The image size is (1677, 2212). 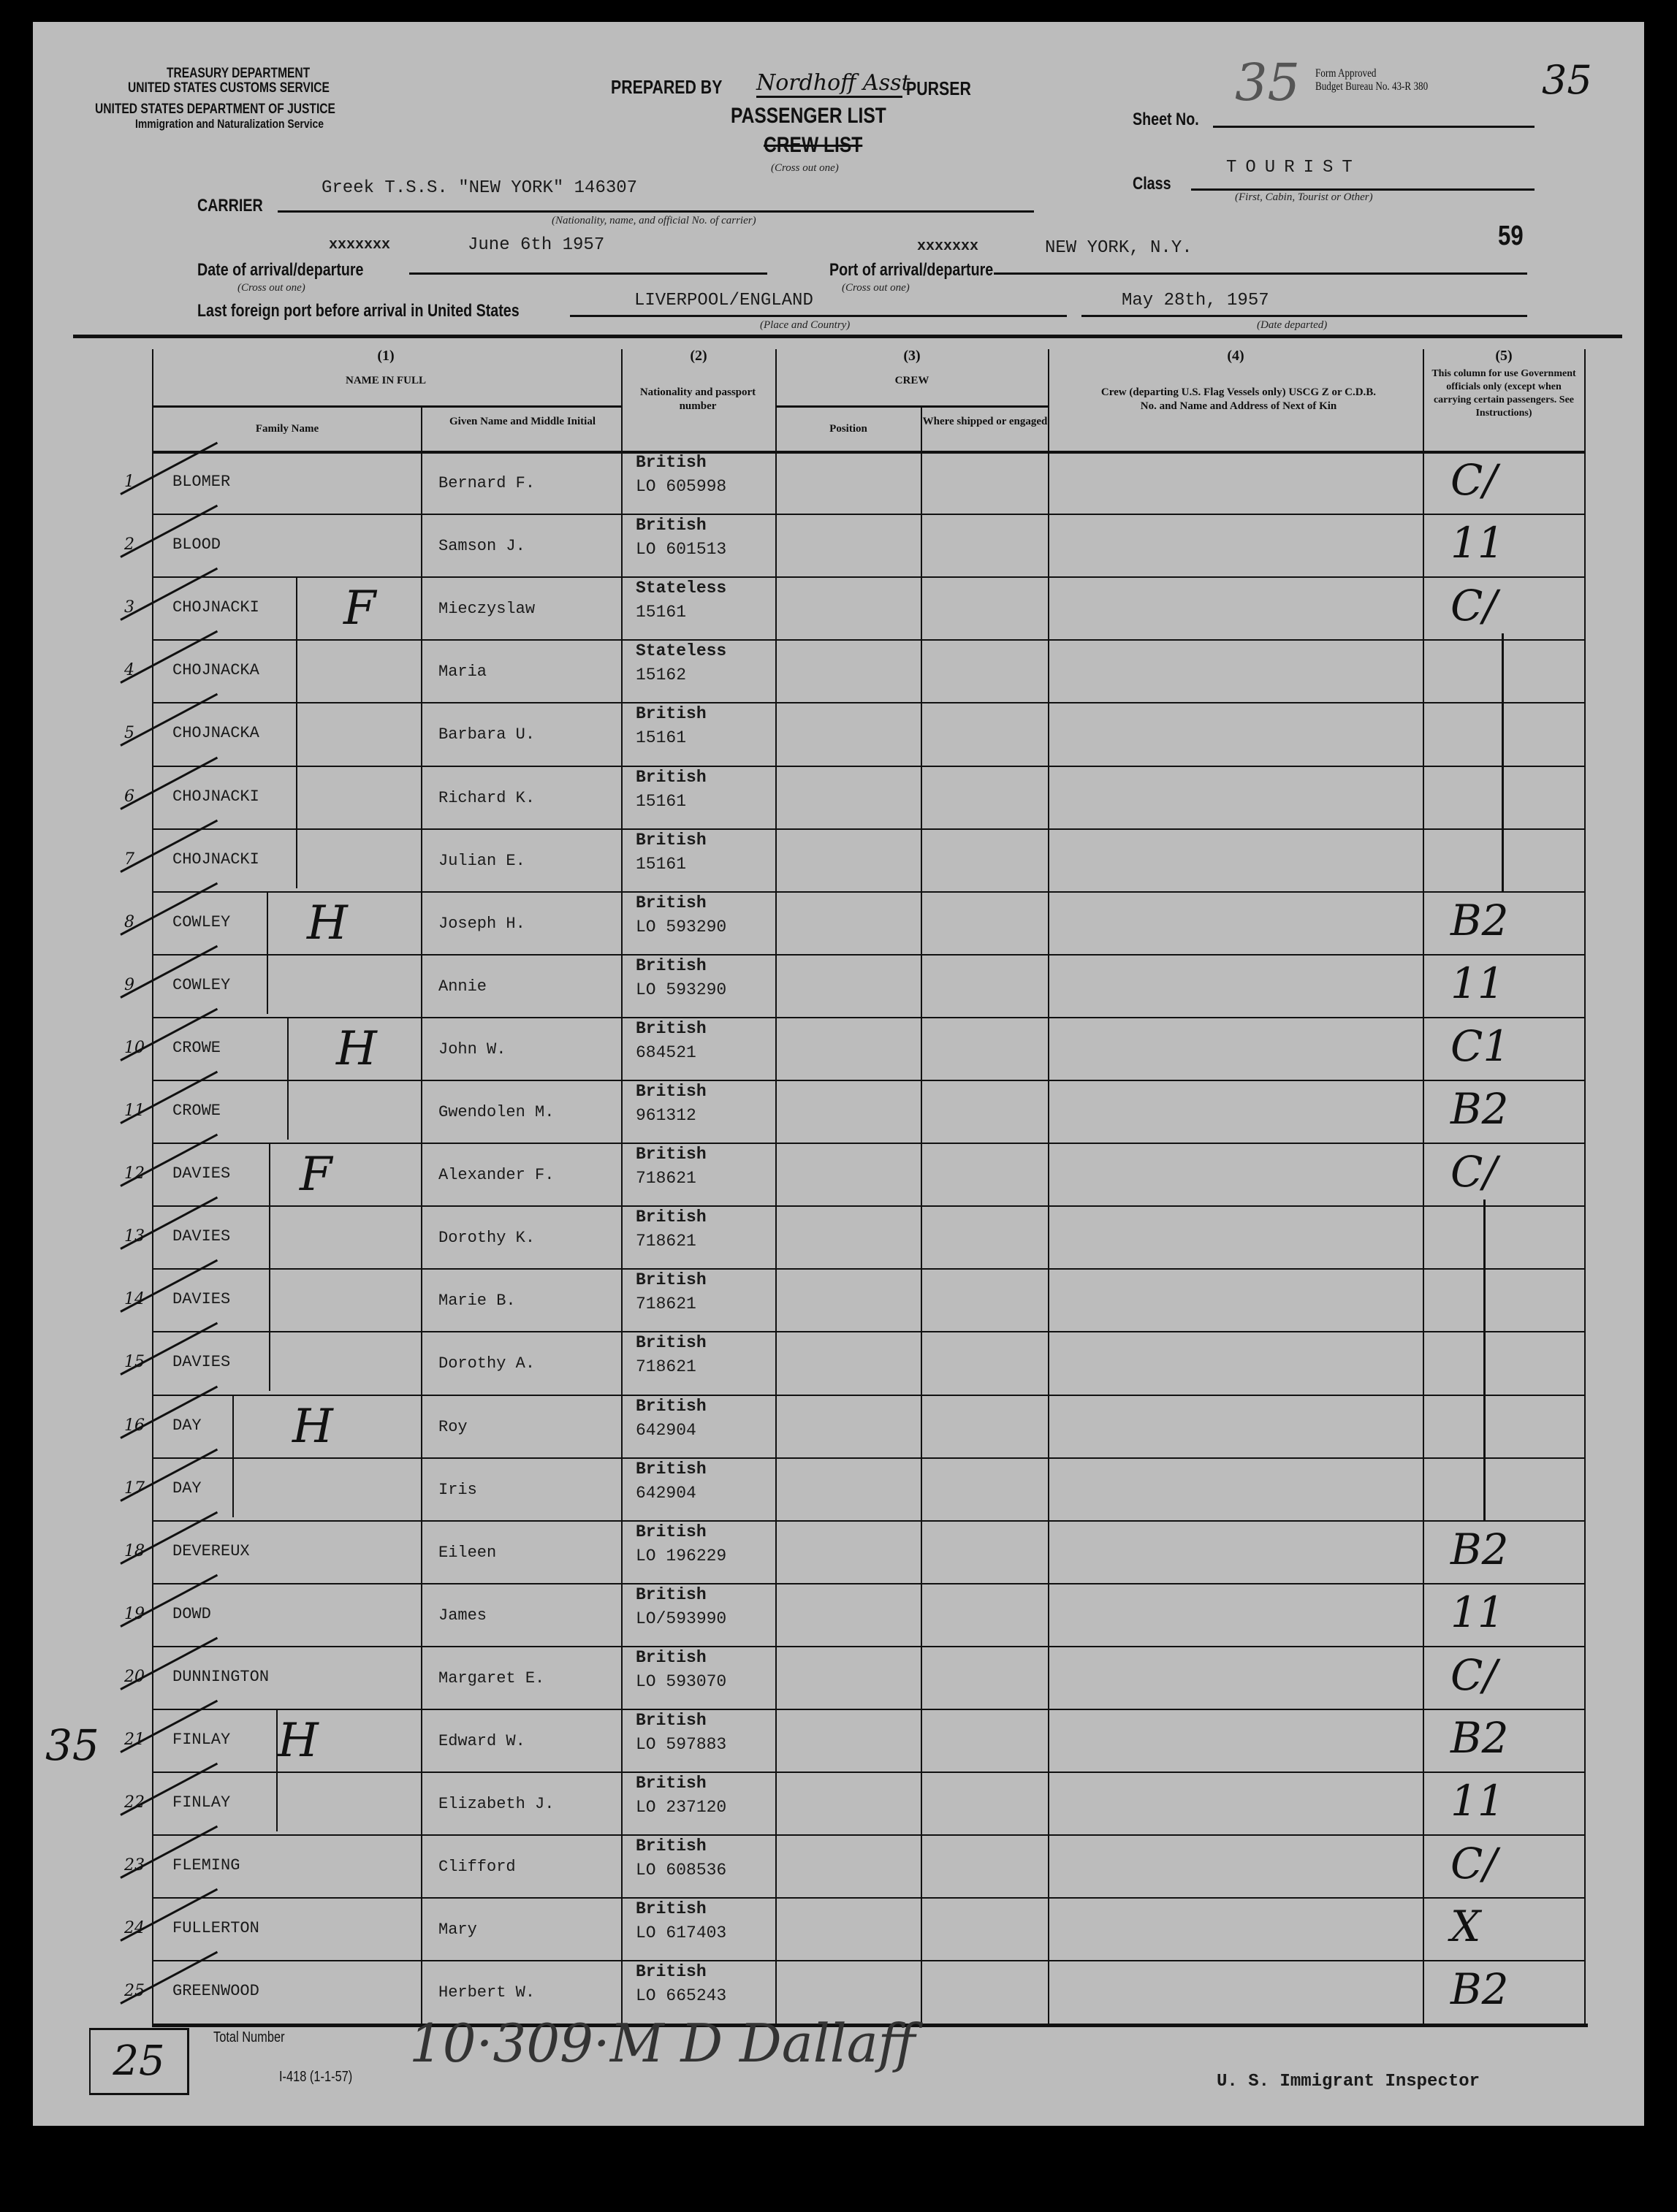 What do you see at coordinates (848, 1174) in the screenshot?
I see `table-row: 12 DAVIES Alexander F. British 718621 C/` at bounding box center [848, 1174].